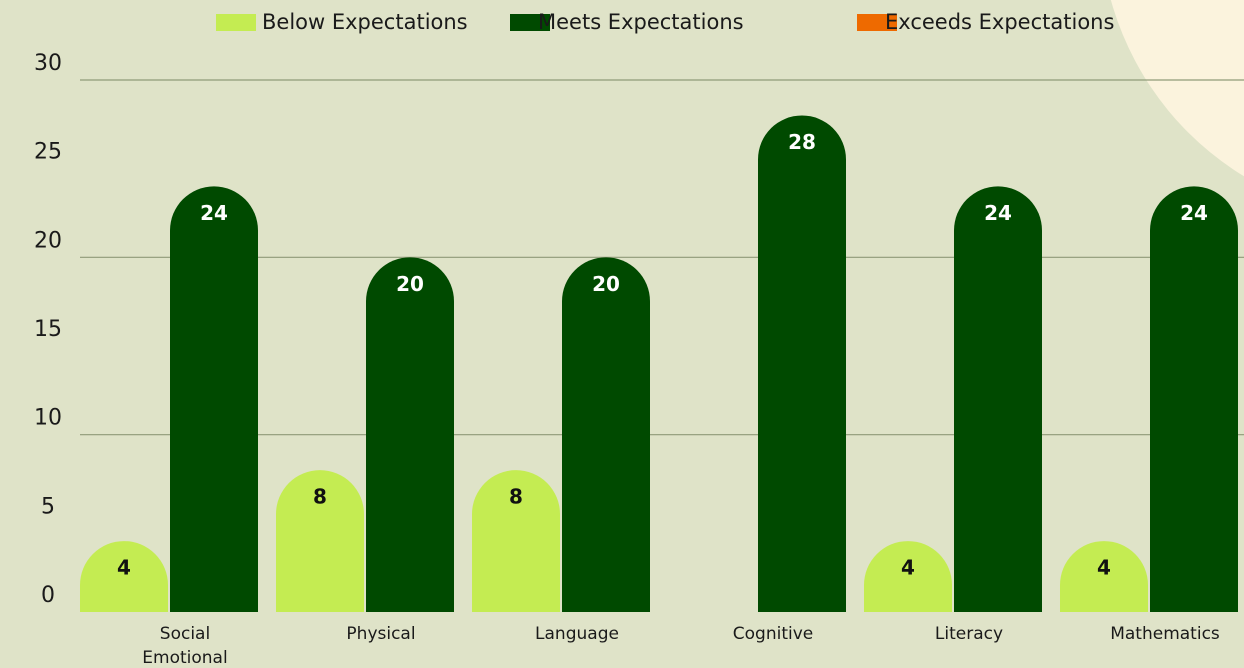  What do you see at coordinates (48, 240) in the screenshot?
I see `y-tick-label: 20` at bounding box center [48, 240].